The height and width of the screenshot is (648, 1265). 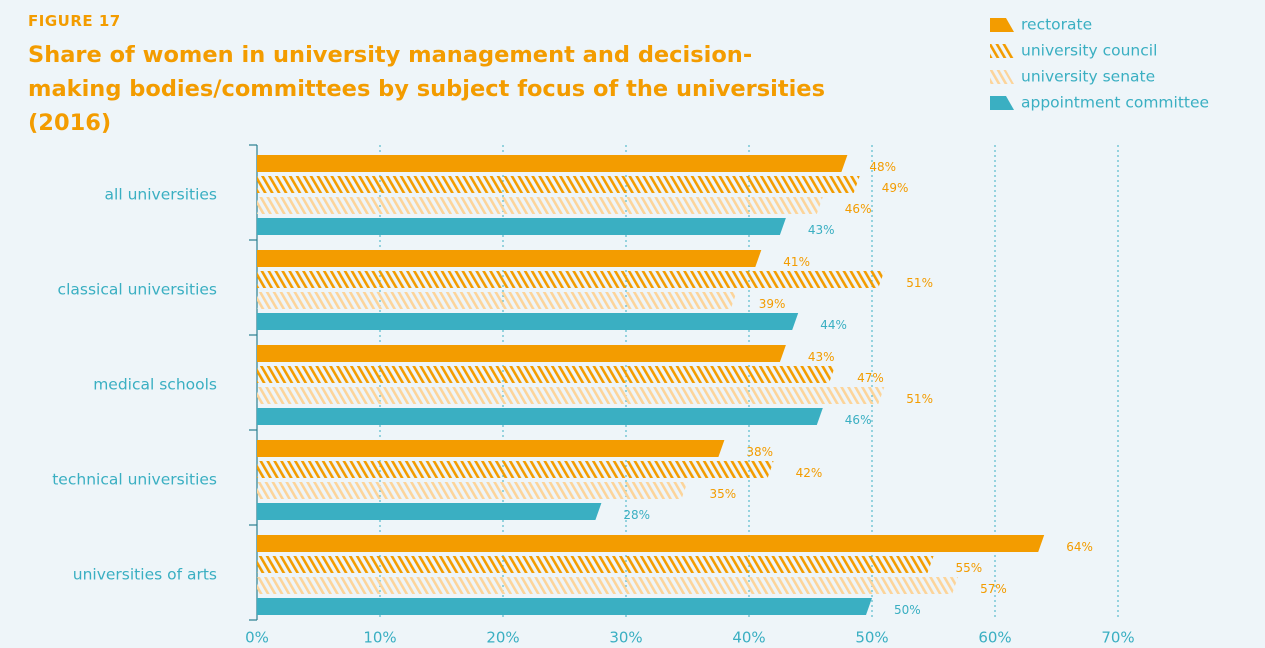 What do you see at coordinates (257, 638) in the screenshot?
I see `x-tick-label: 0%` at bounding box center [257, 638].